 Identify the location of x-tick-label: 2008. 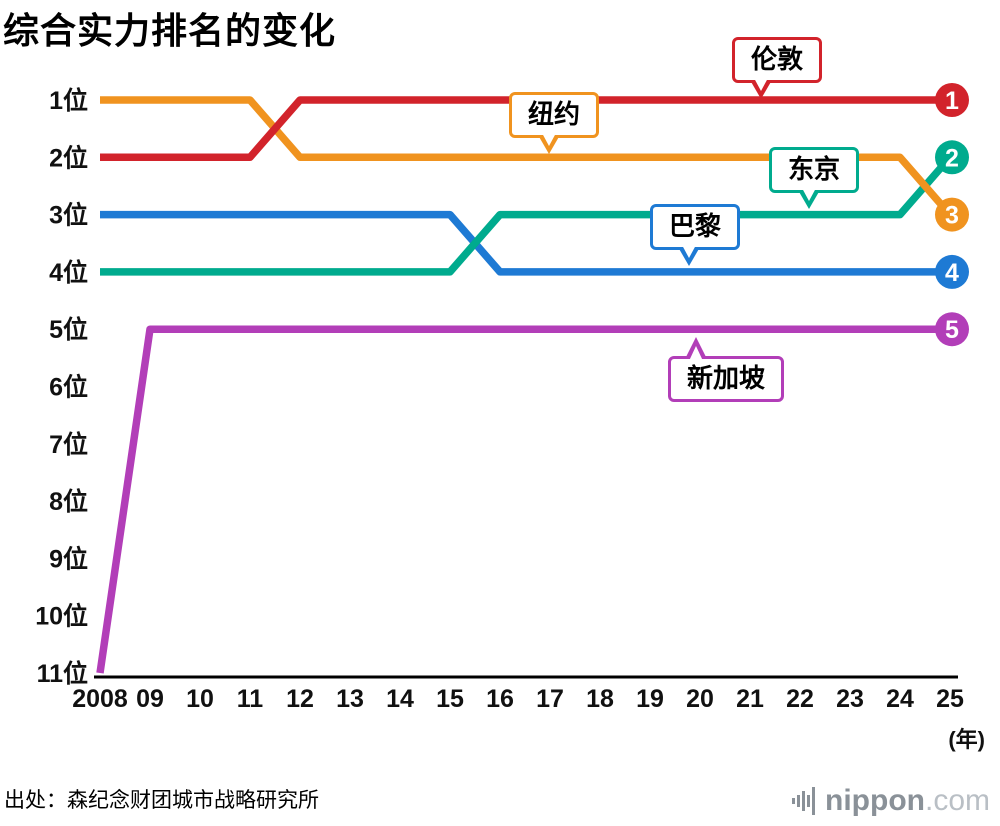
(100, 699).